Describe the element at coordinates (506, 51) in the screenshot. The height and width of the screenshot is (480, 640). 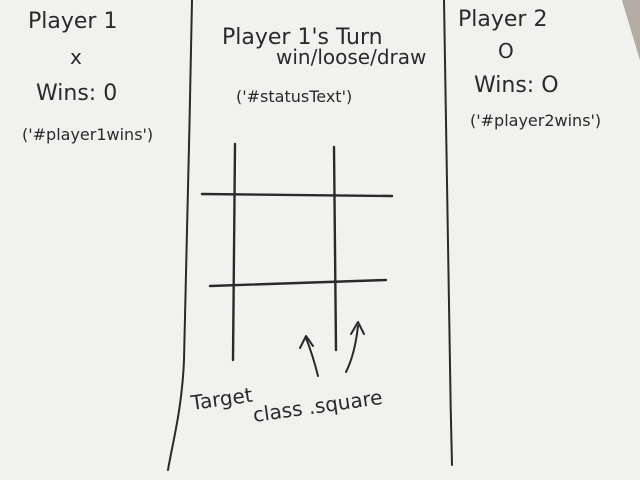
I see `player2-mark: O` at that location.